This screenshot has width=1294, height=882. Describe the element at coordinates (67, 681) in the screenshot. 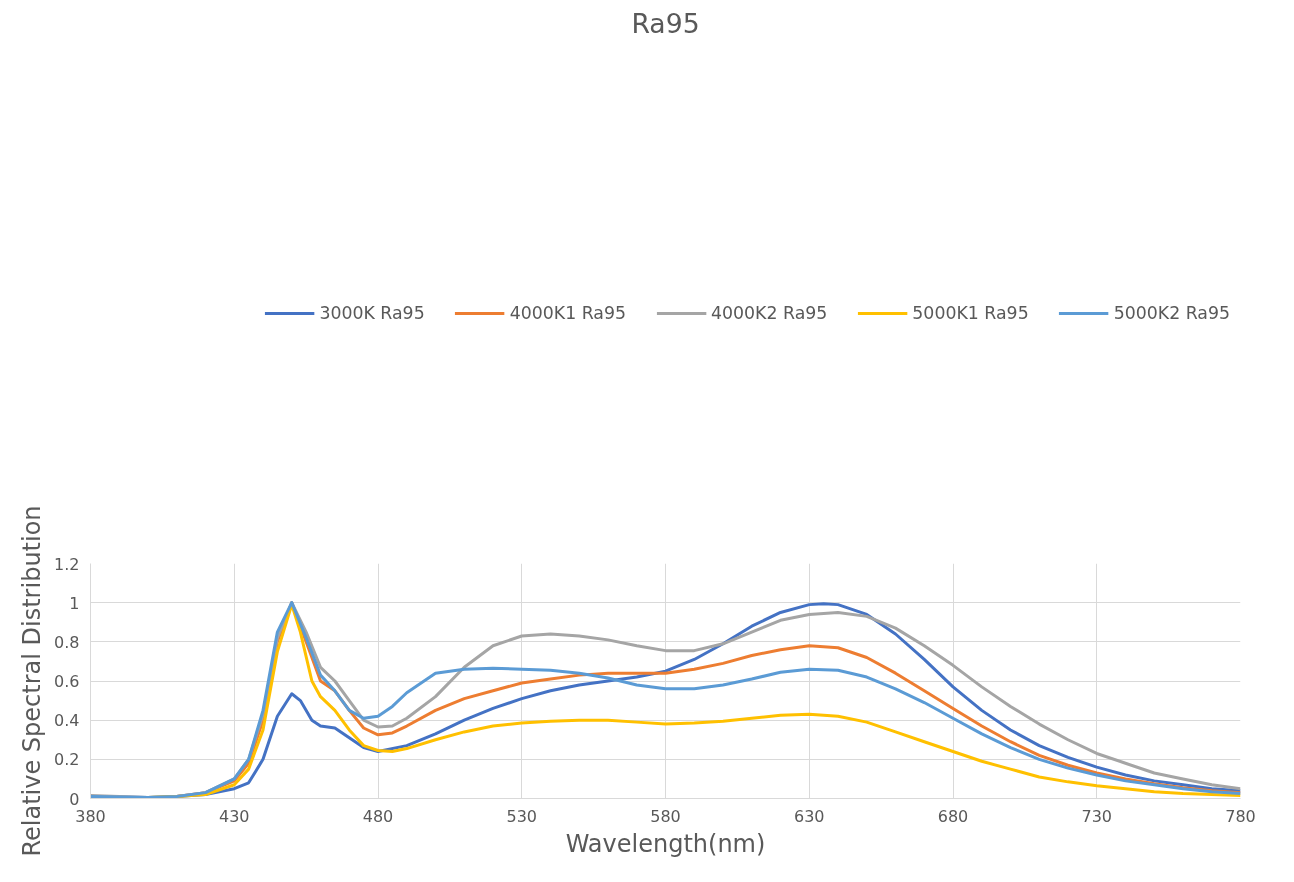

I see `y-tick-label: 0.6` at that location.